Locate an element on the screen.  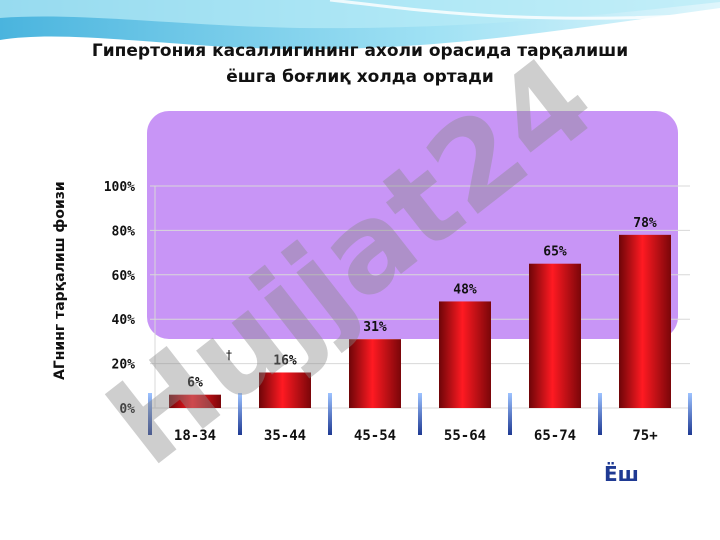
data-label: 31% is located at coordinates (375, 327).